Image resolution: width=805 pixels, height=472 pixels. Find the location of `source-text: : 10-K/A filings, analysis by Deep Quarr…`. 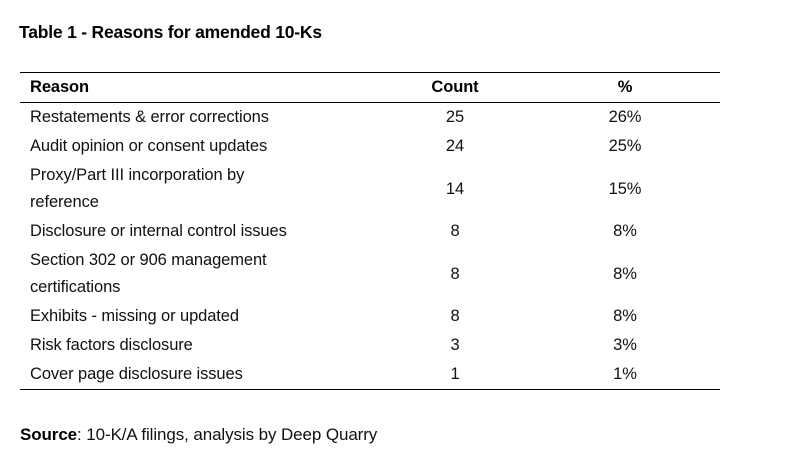

source-text: : 10-K/A filings, analysis by Deep Quarr… is located at coordinates (227, 434).